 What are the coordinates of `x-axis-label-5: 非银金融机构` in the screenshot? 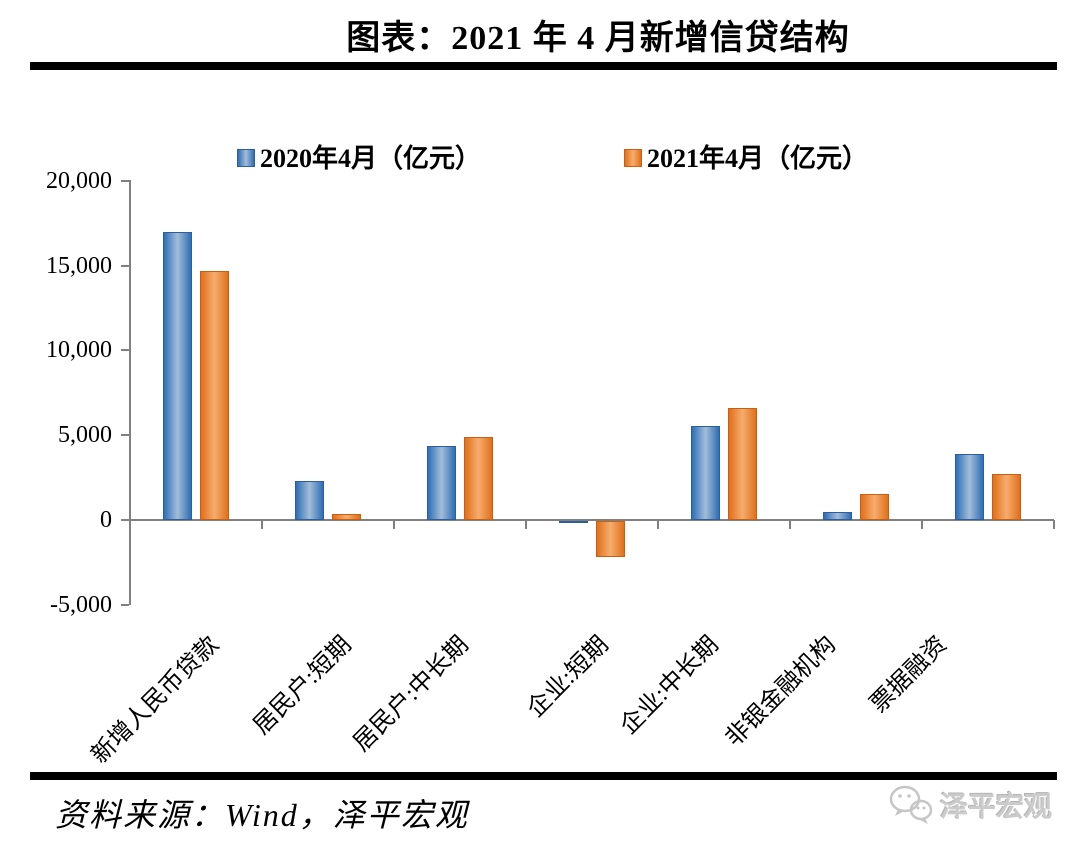 It's located at (781, 691).